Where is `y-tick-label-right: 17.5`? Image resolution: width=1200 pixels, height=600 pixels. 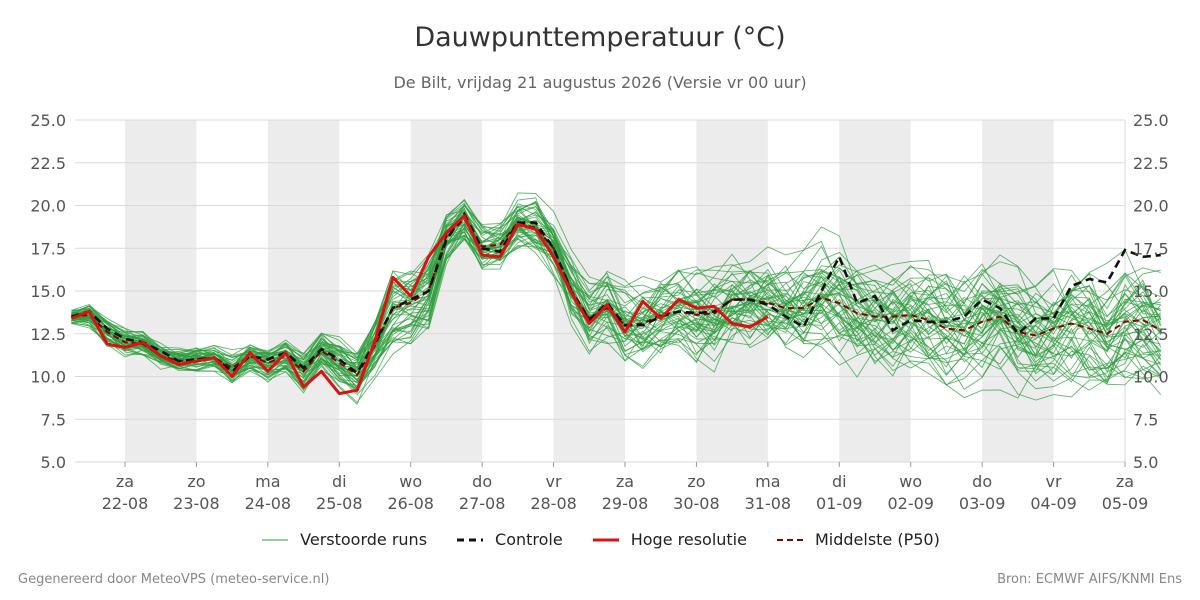 y-tick-label-right: 17.5 is located at coordinates (1151, 248).